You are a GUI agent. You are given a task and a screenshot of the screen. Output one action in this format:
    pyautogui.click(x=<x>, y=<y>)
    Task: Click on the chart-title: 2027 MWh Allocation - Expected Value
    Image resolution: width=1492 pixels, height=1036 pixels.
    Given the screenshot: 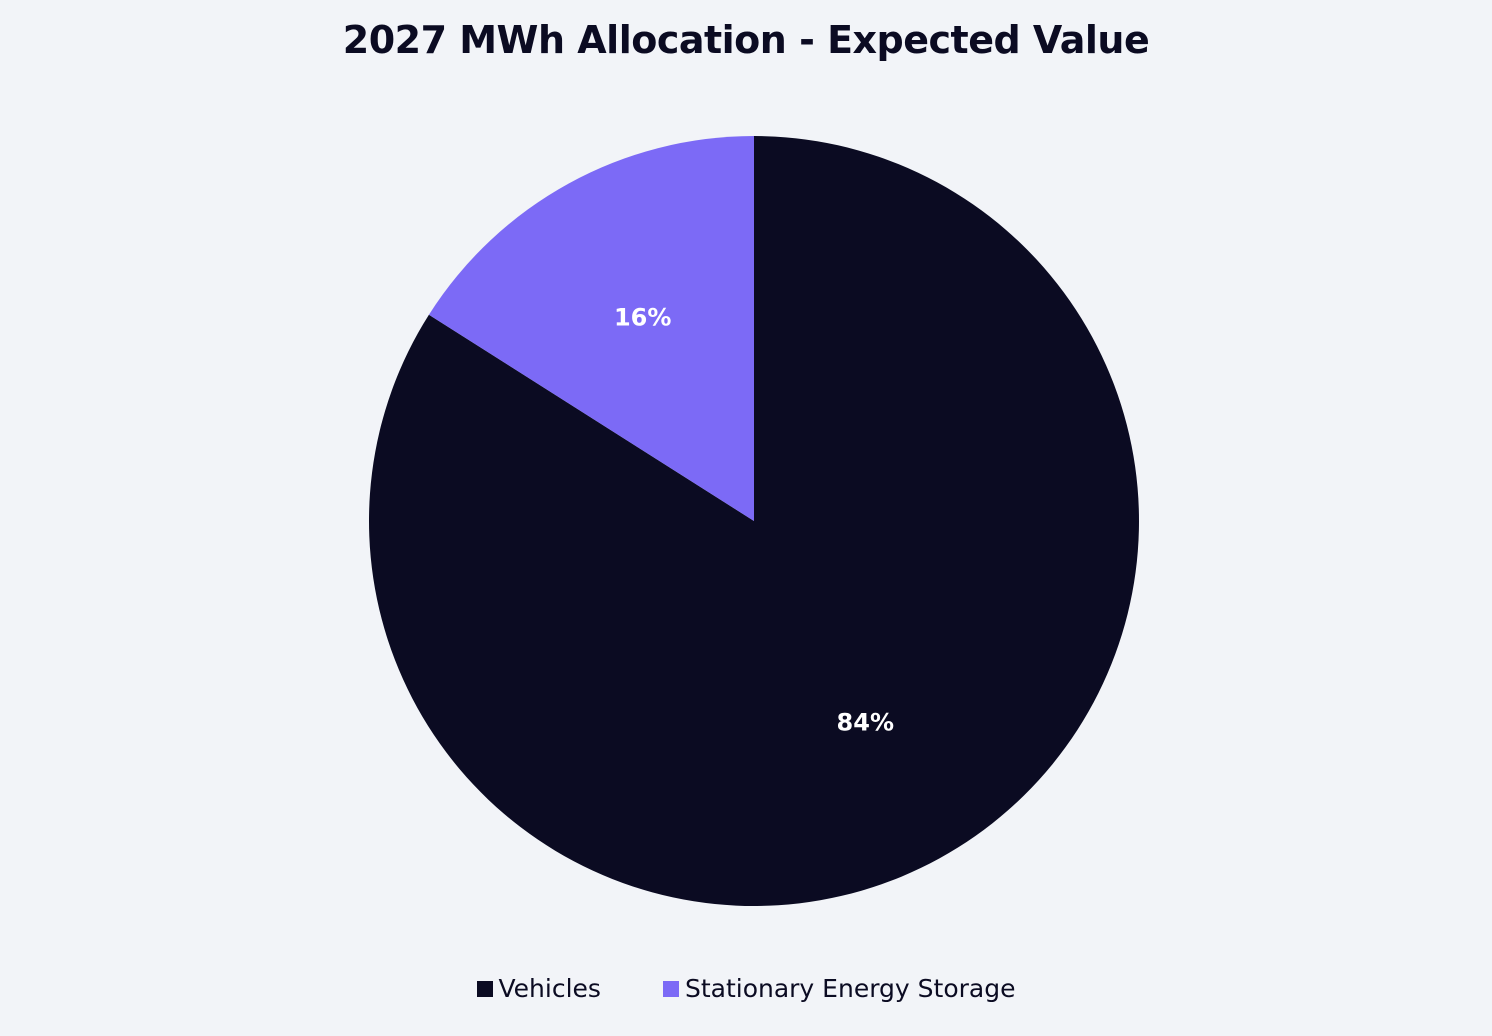 What is the action you would take?
    pyautogui.click(x=746, y=40)
    